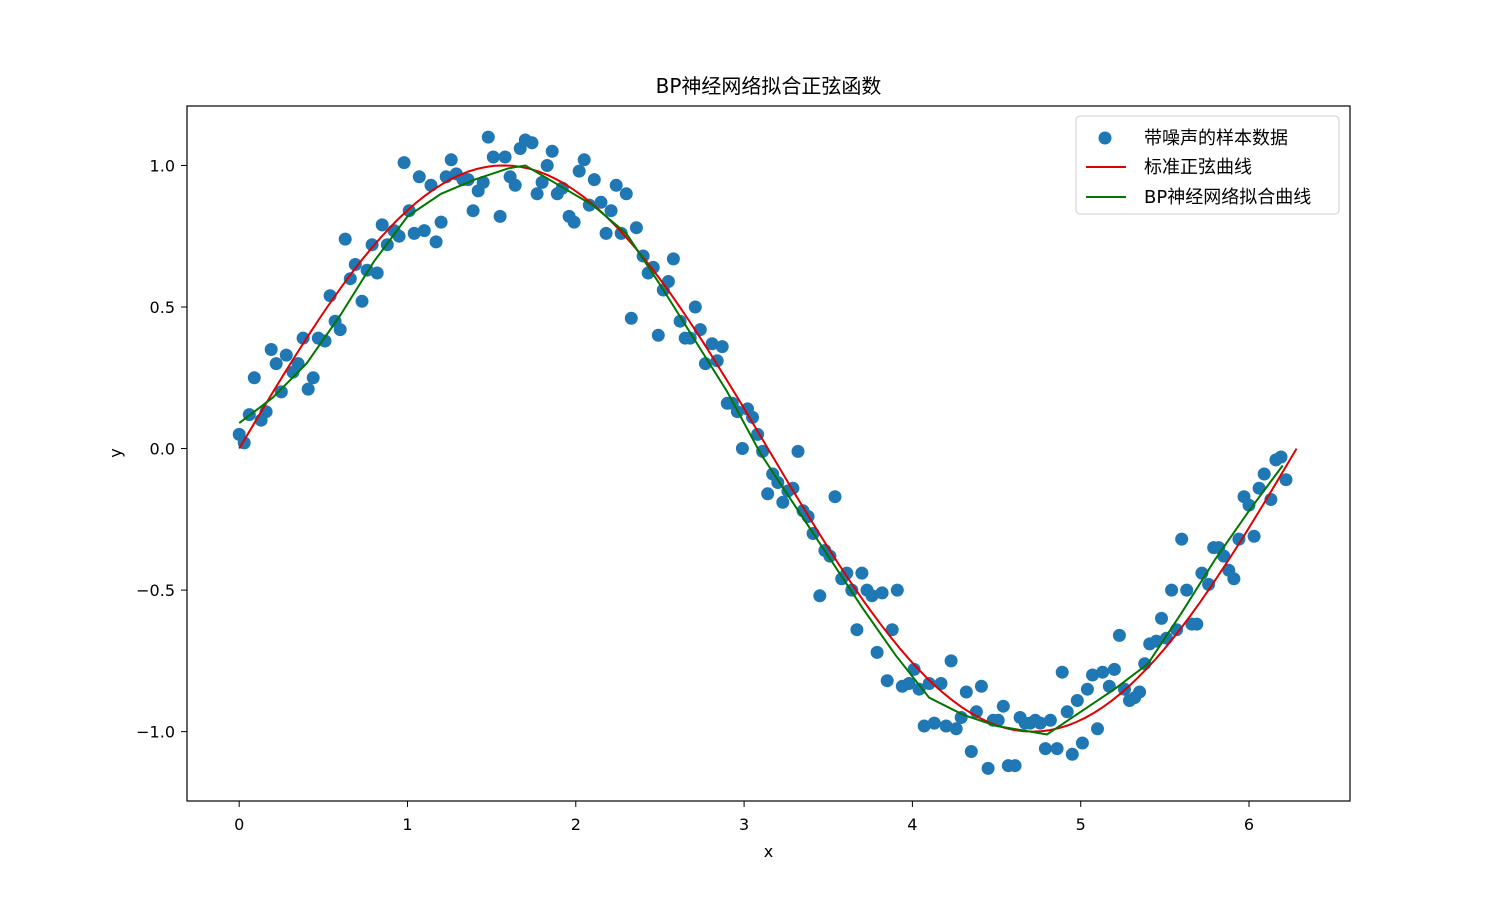 Image resolution: width=1500 pixels, height=900 pixels. What do you see at coordinates (162, 307) in the screenshot?
I see `y-tick-label: 0.5` at bounding box center [162, 307].